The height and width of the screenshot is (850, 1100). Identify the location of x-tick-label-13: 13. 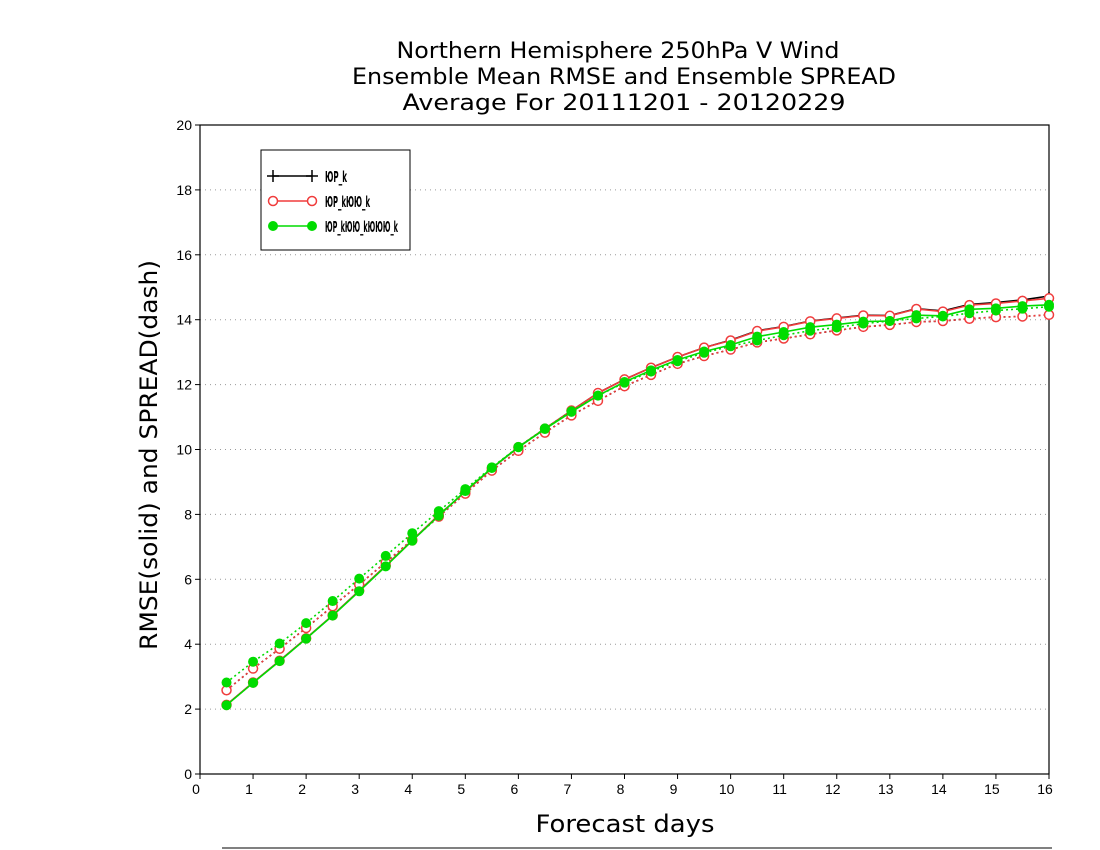
(886, 789).